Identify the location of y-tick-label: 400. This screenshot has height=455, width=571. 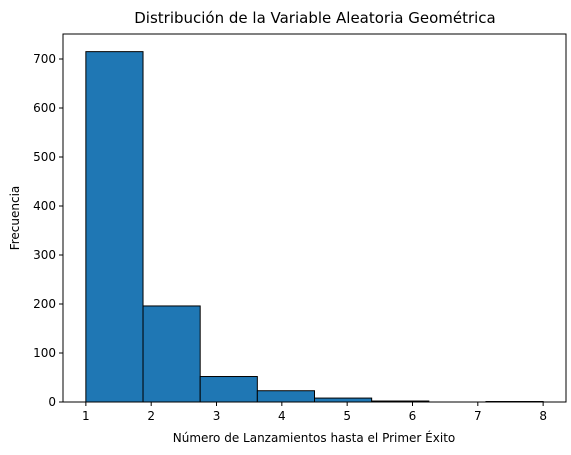
(44, 206).